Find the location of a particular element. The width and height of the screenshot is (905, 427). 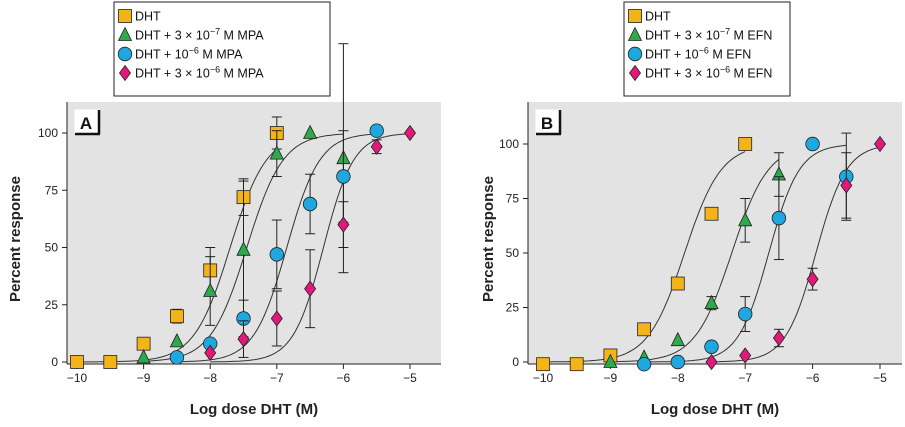

legend-item: DHT + 3 × 10−7 M EFN is located at coordinates (699, 34).